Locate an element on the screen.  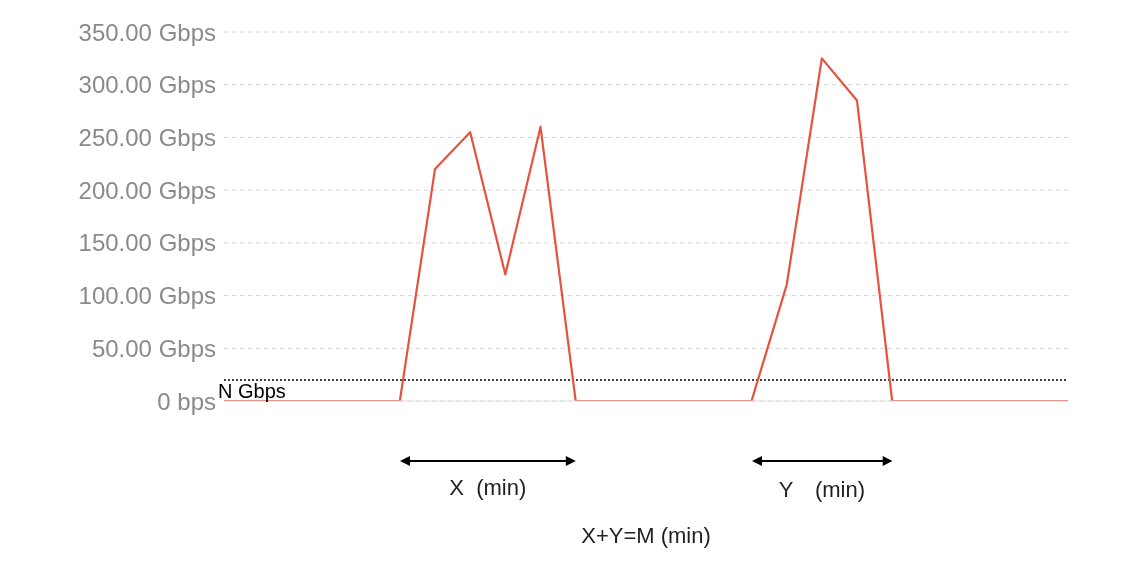
y-tick-label: 250.00 Gbps is located at coordinates (147, 137).